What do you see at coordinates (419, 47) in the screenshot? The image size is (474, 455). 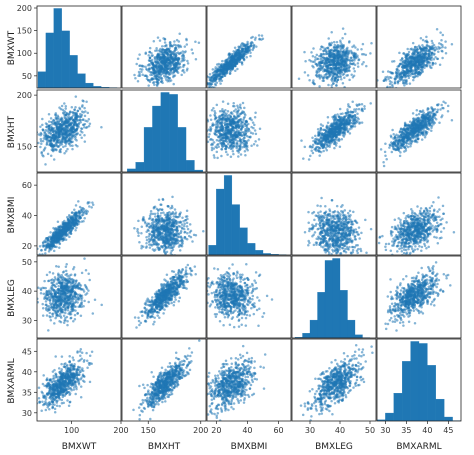 I see `cell-bmxwt-vs-bmxarml` at bounding box center [419, 47].